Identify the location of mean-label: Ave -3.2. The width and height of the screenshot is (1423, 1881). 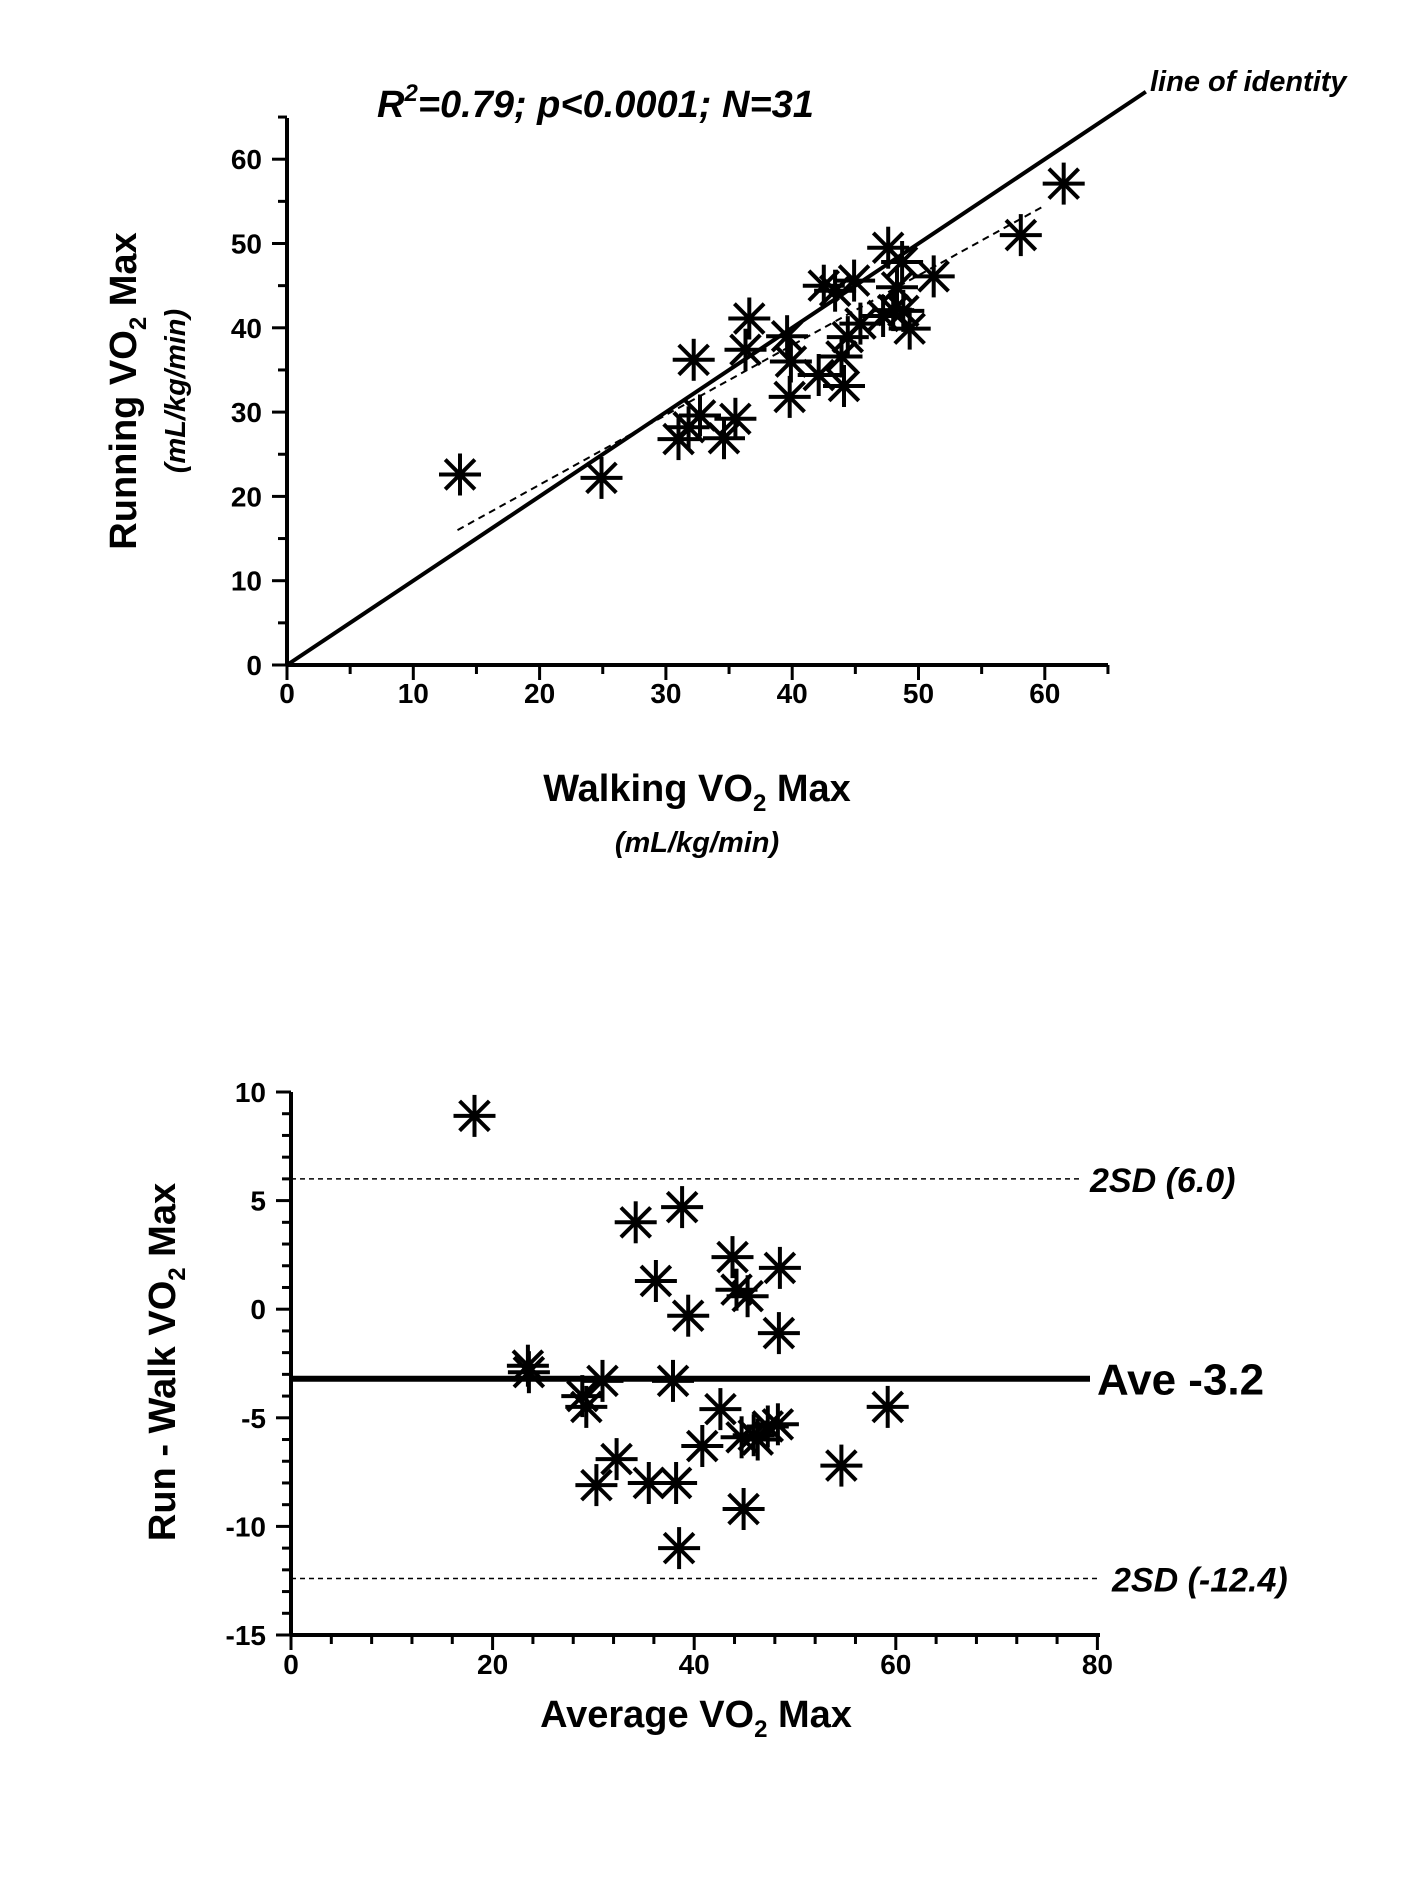
(1180, 1380).